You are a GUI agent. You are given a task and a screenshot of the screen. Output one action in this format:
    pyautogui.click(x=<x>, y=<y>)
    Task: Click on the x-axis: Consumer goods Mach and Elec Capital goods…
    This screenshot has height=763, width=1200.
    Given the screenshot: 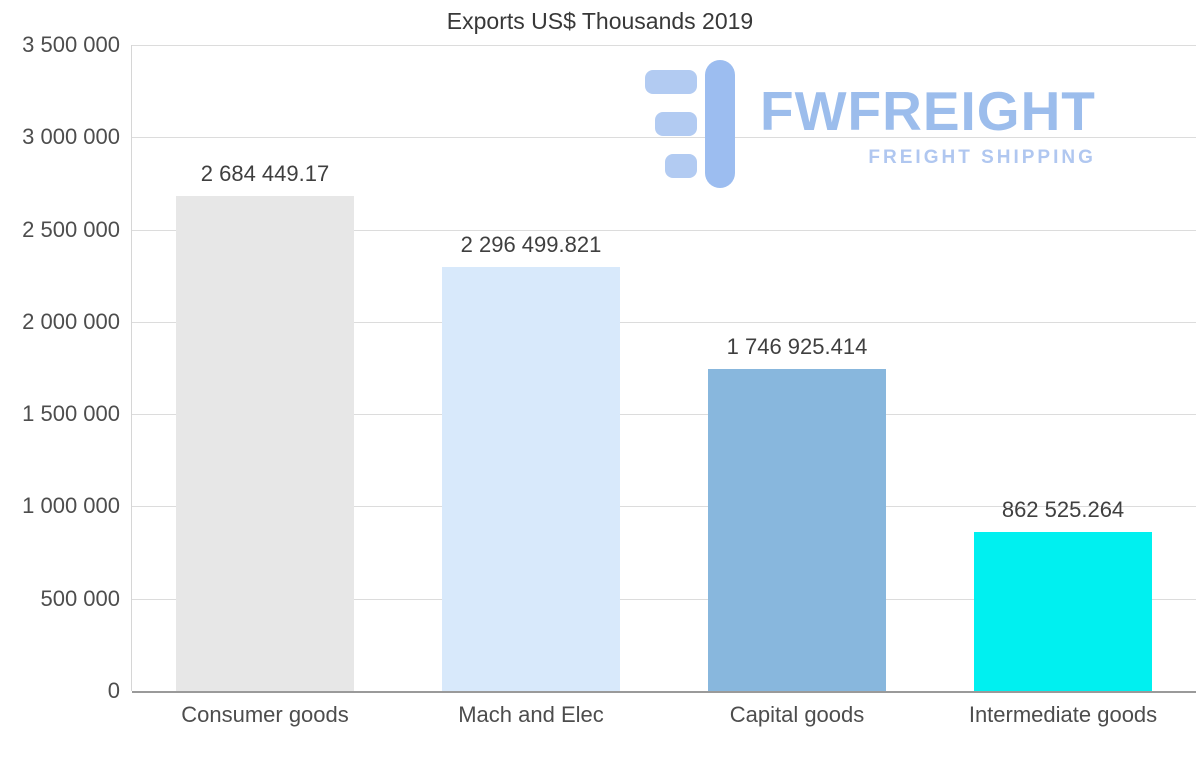 What is the action you would take?
    pyautogui.click(x=664, y=719)
    